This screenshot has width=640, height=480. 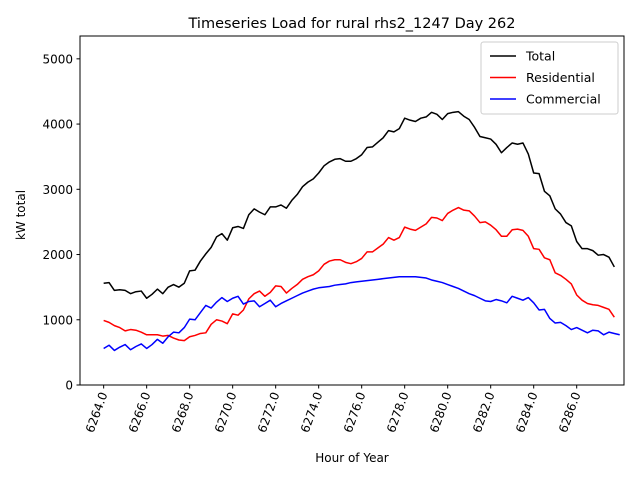 What do you see at coordinates (560, 77) in the screenshot?
I see `legend-label-residential: Residential` at bounding box center [560, 77].